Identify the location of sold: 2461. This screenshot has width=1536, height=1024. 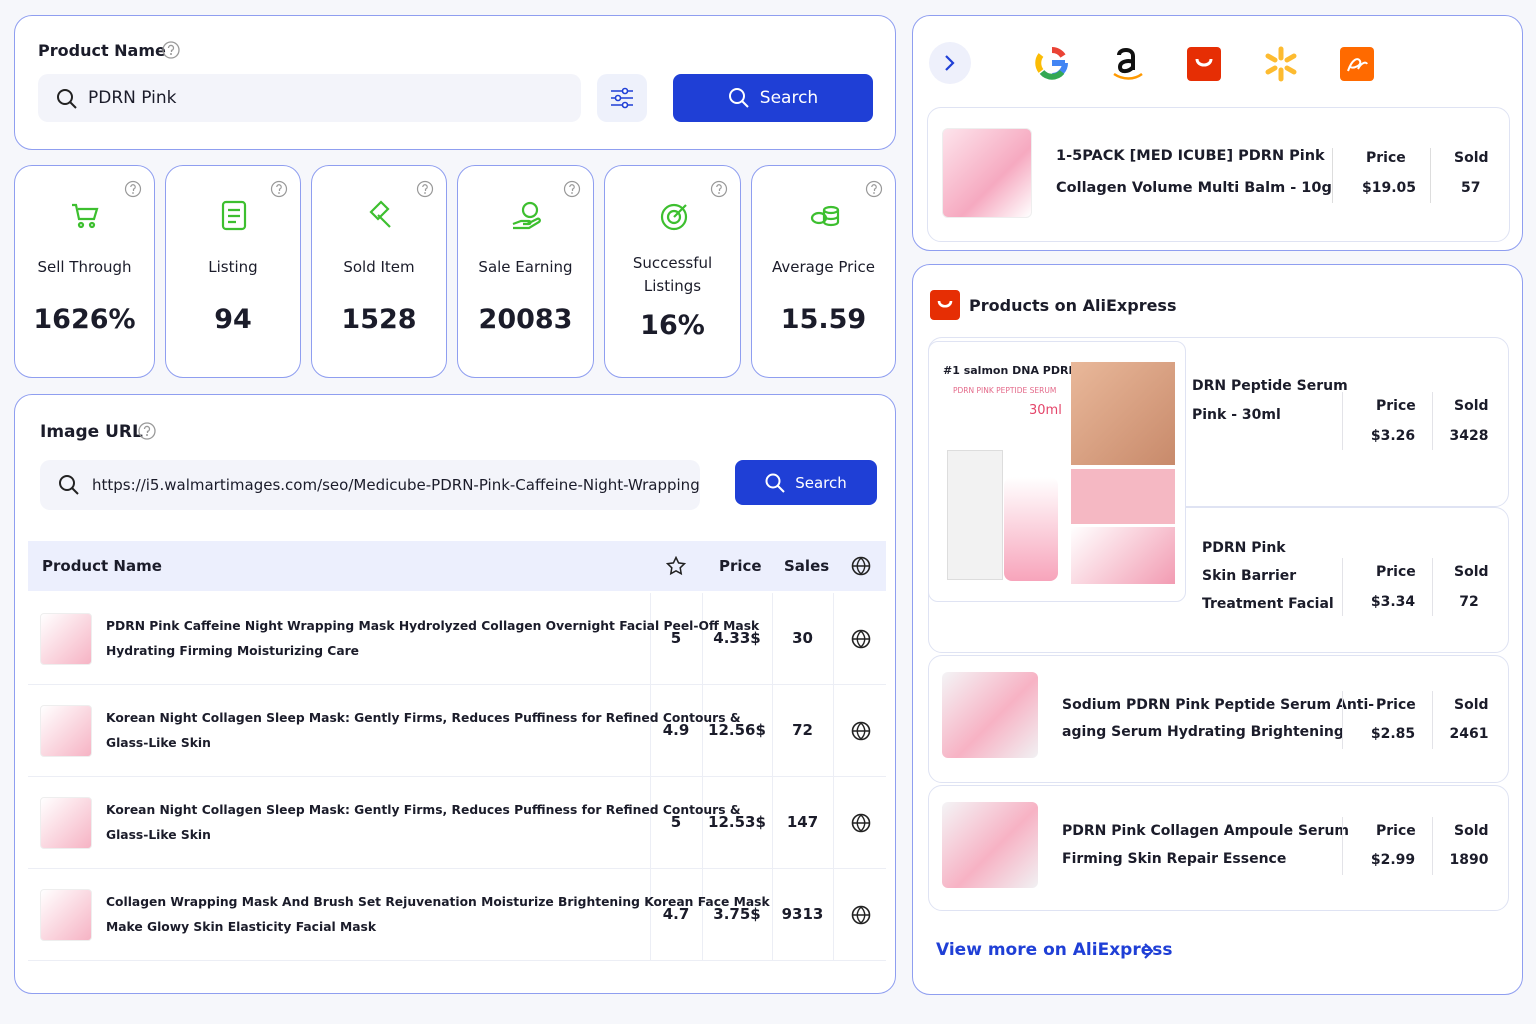
(1469, 734).